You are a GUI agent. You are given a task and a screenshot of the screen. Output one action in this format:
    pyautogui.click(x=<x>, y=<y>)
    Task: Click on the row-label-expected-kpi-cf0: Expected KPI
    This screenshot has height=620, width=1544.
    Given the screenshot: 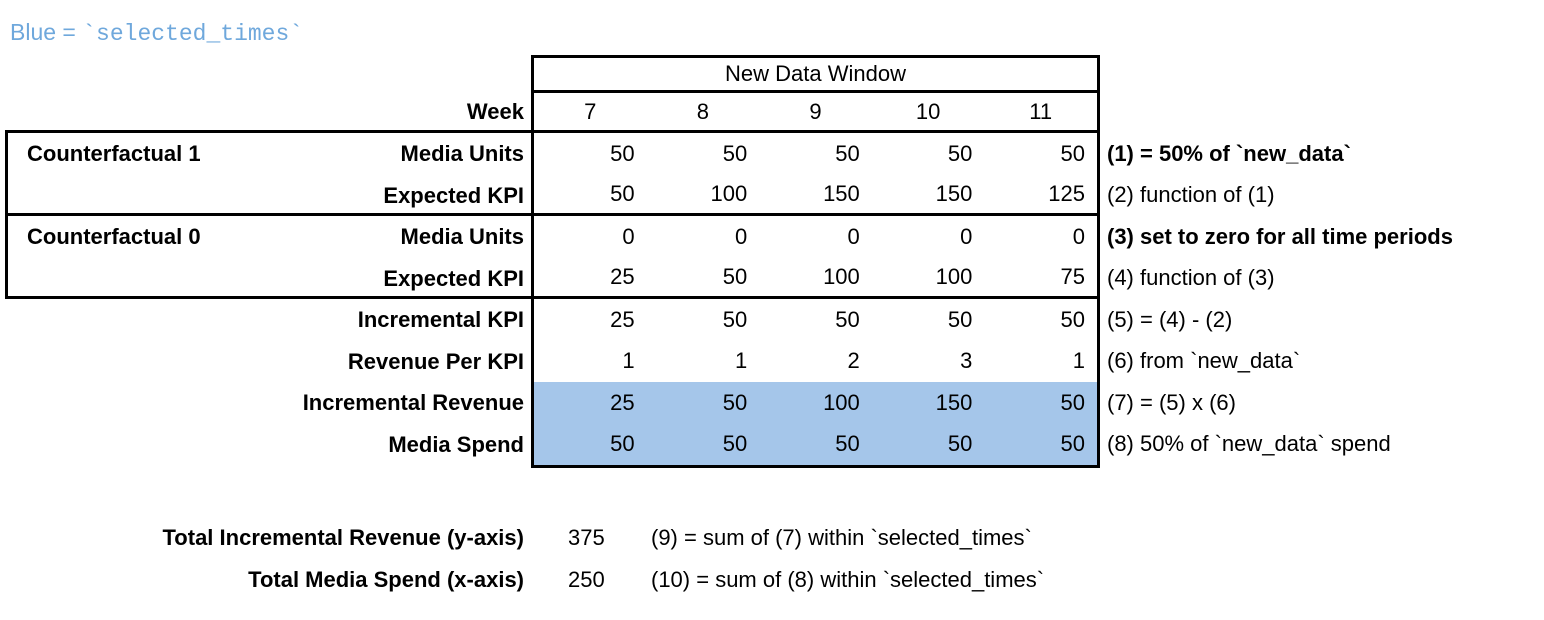 What is the action you would take?
    pyautogui.click(x=453, y=278)
    